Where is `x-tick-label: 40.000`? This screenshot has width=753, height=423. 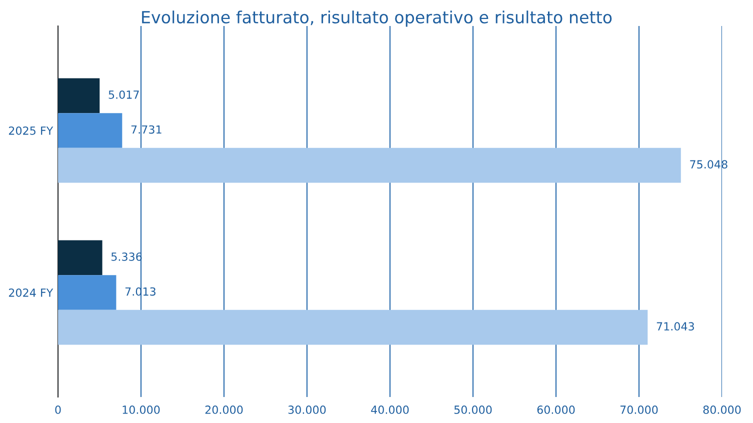 x-tick-label: 40.000 is located at coordinates (390, 410).